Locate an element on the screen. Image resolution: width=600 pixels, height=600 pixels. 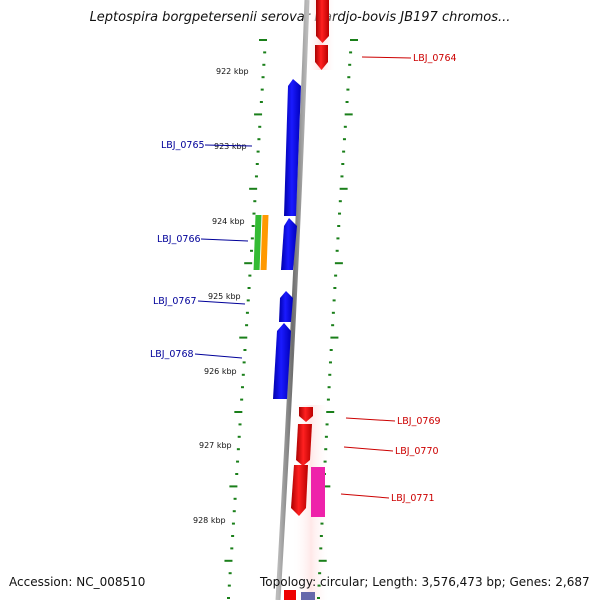
gene-label-lbj-0767: LBJ_0767 is located at coordinates (175, 301).